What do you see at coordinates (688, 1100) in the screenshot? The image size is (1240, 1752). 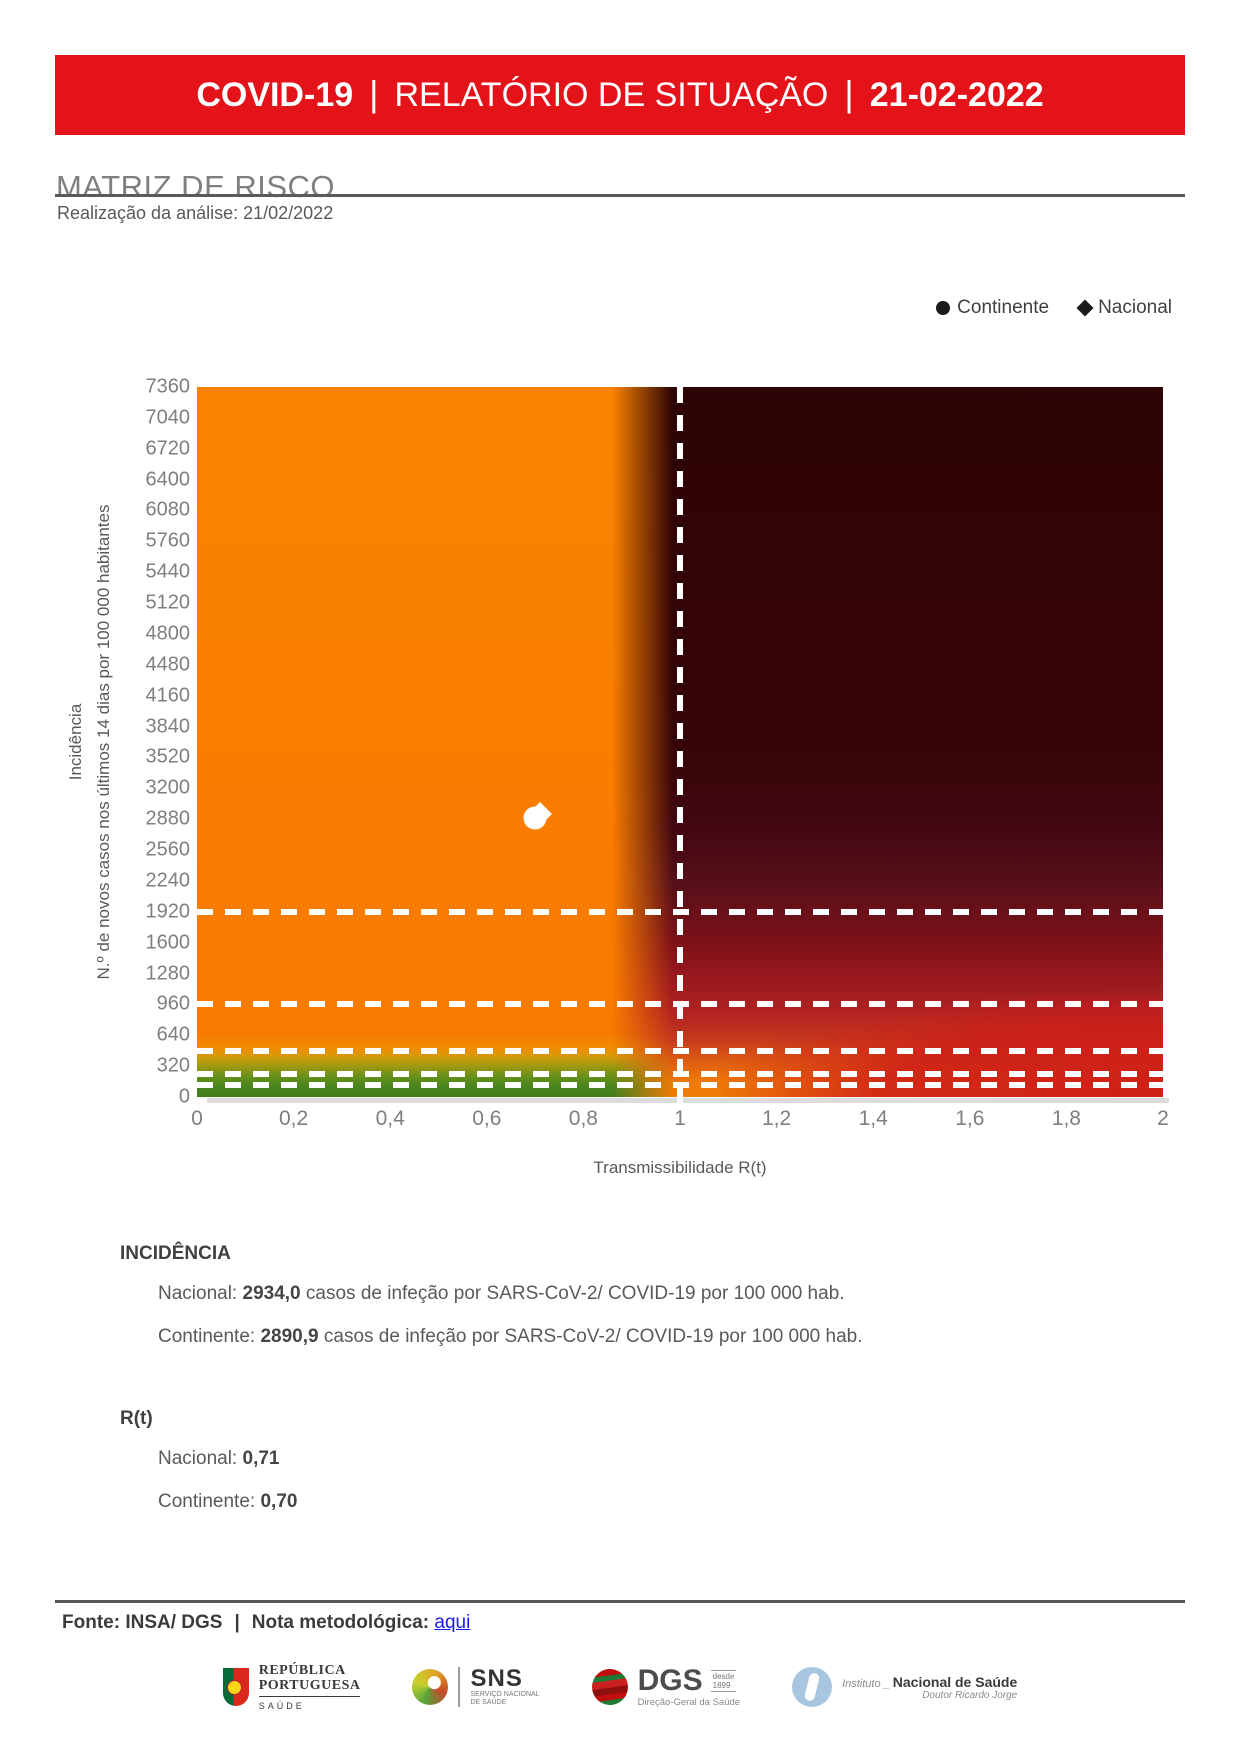 I see `plot-shadow` at bounding box center [688, 1100].